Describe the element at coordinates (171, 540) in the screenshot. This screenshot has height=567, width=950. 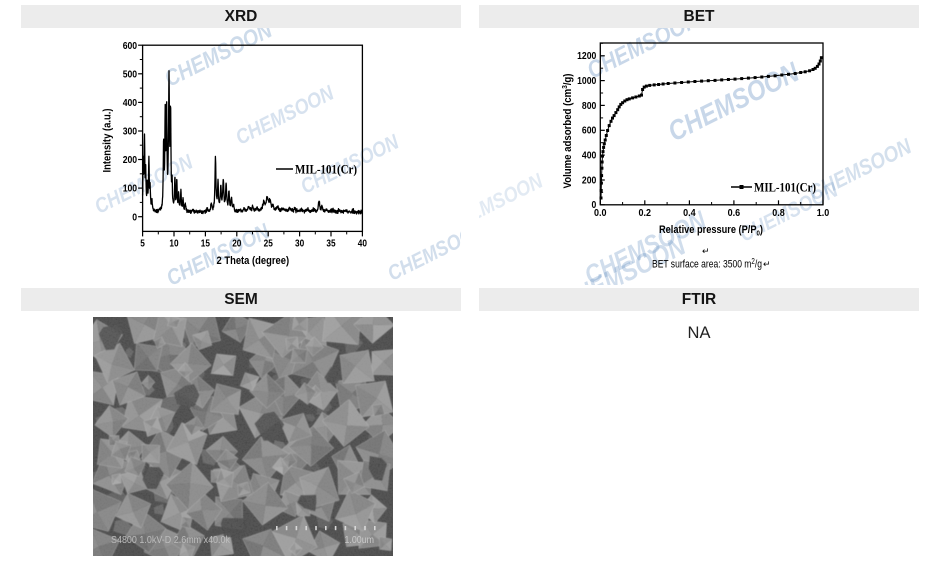
I see `svg-text: S4800 1.0kV-D 2.6mm x40.0k` at that location.